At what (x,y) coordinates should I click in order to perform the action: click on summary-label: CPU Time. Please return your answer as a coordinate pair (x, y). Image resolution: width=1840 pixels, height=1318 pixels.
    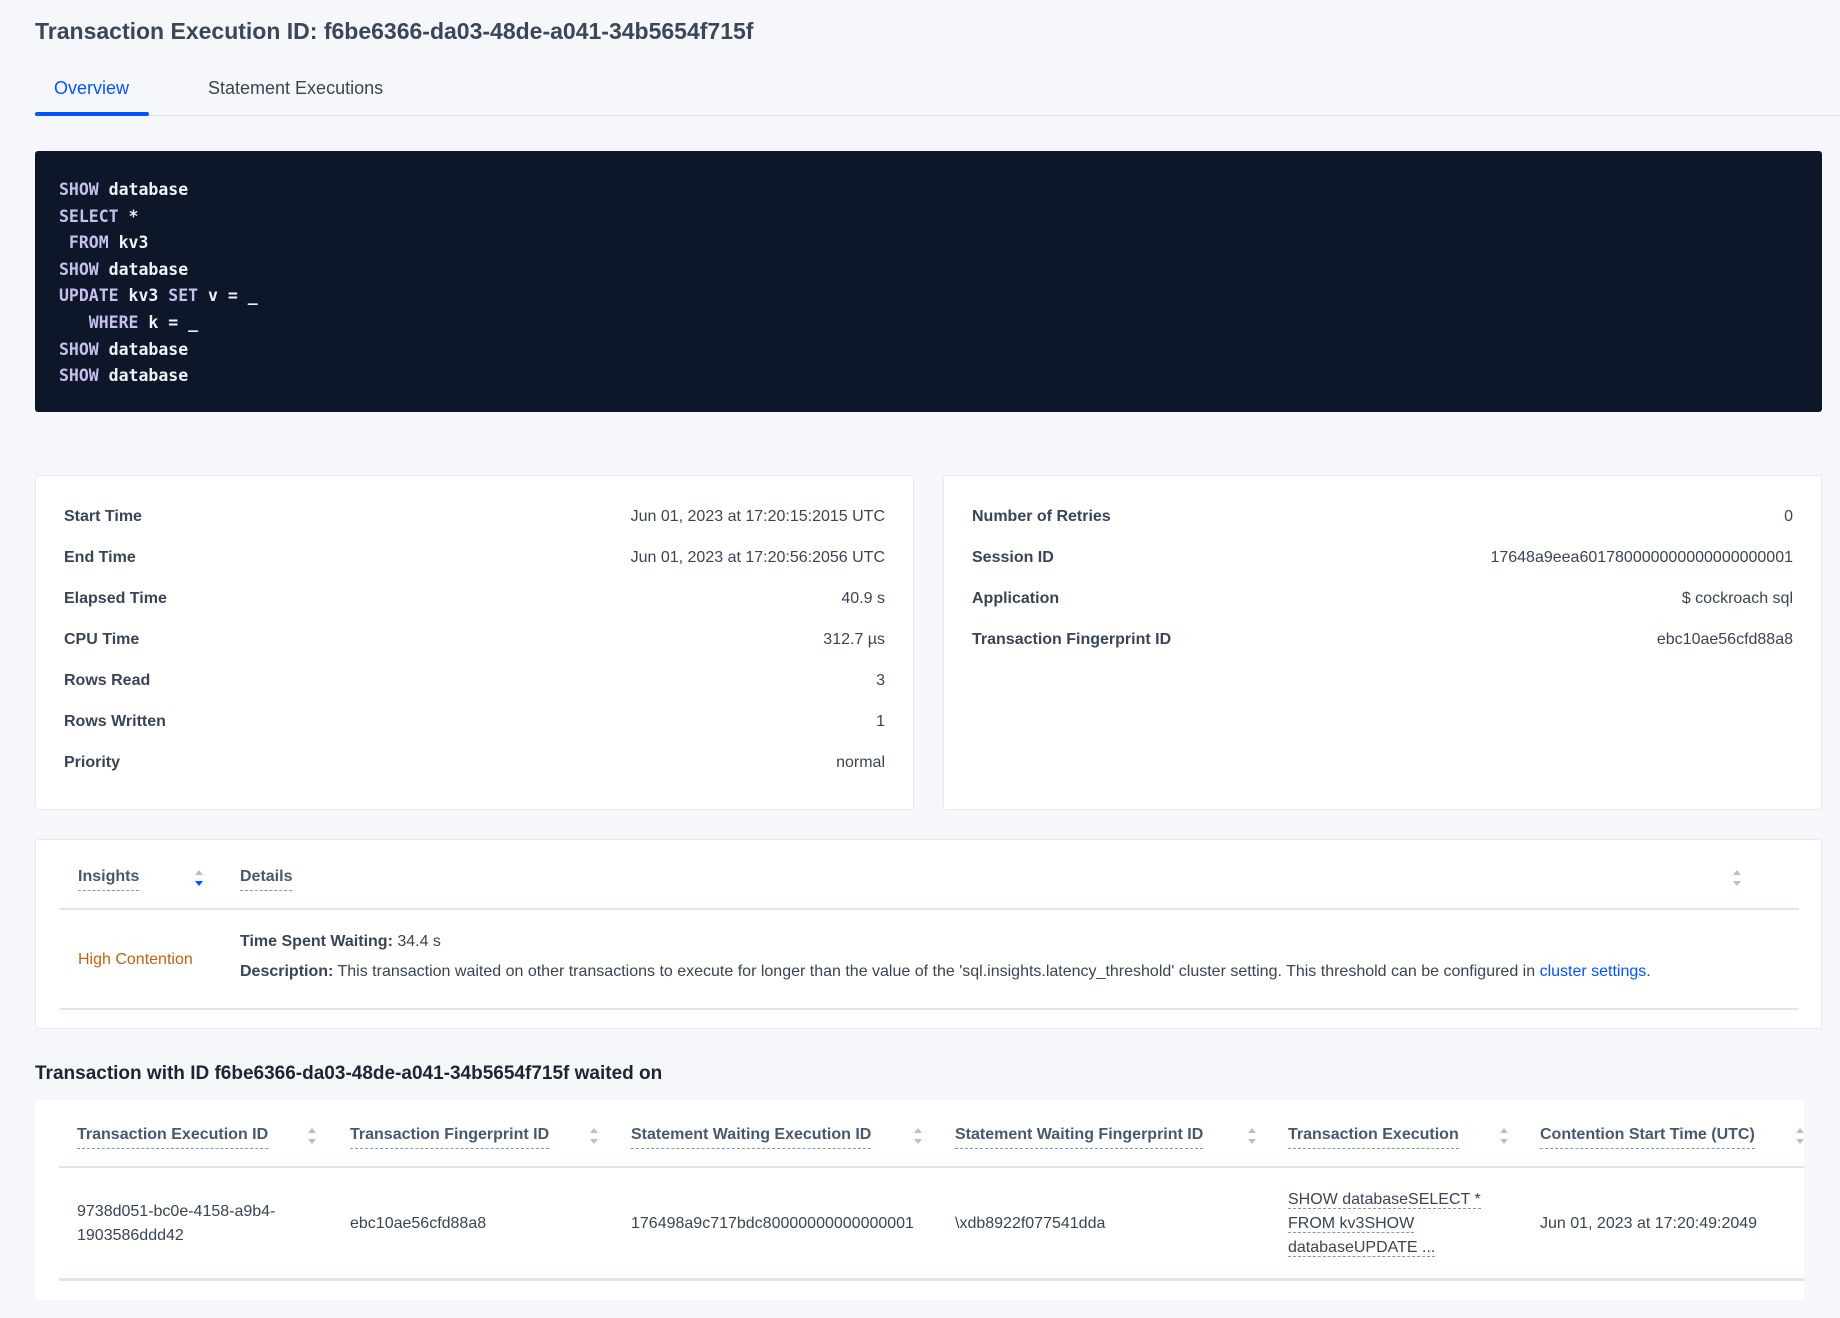
    Looking at the image, I should click on (102, 639).